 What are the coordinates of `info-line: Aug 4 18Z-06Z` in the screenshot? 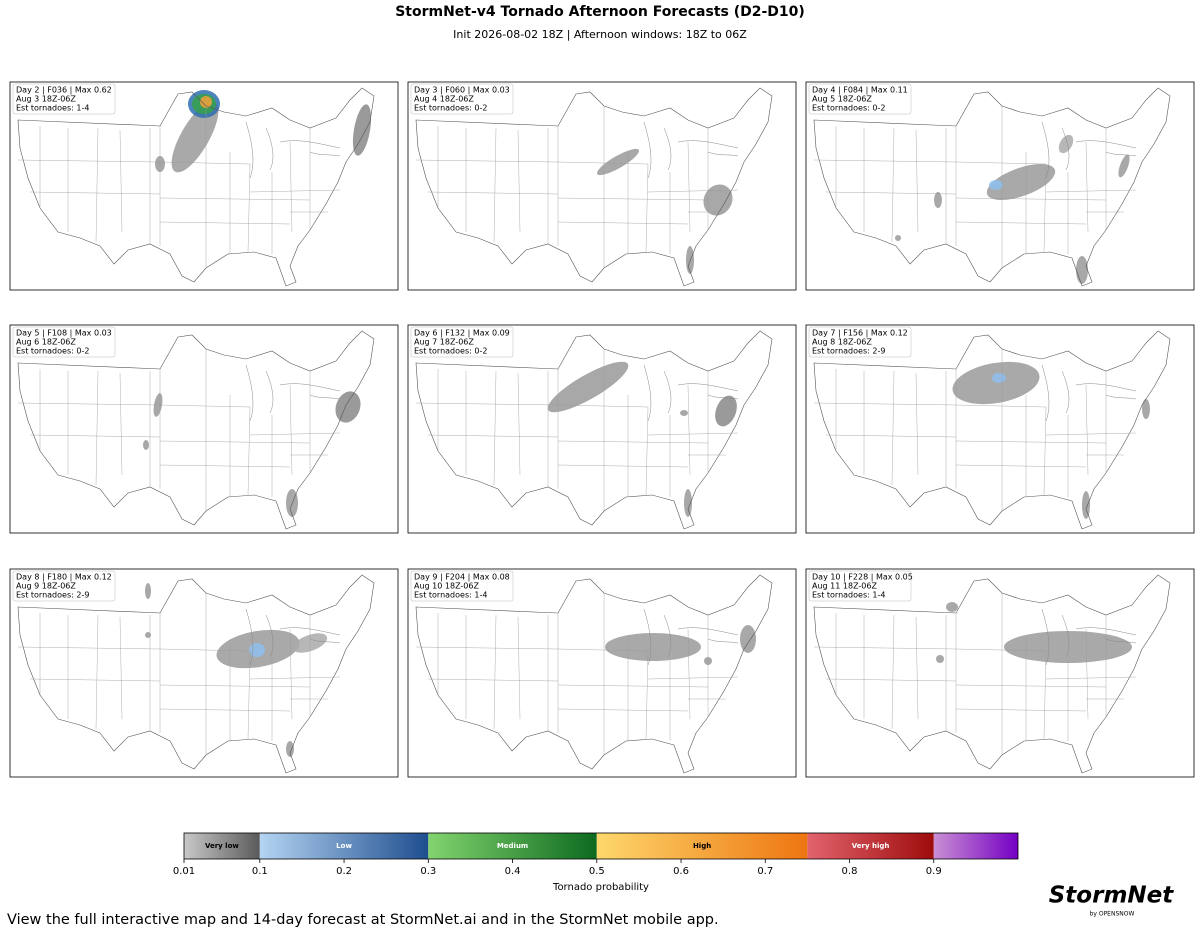 It's located at (444, 99).